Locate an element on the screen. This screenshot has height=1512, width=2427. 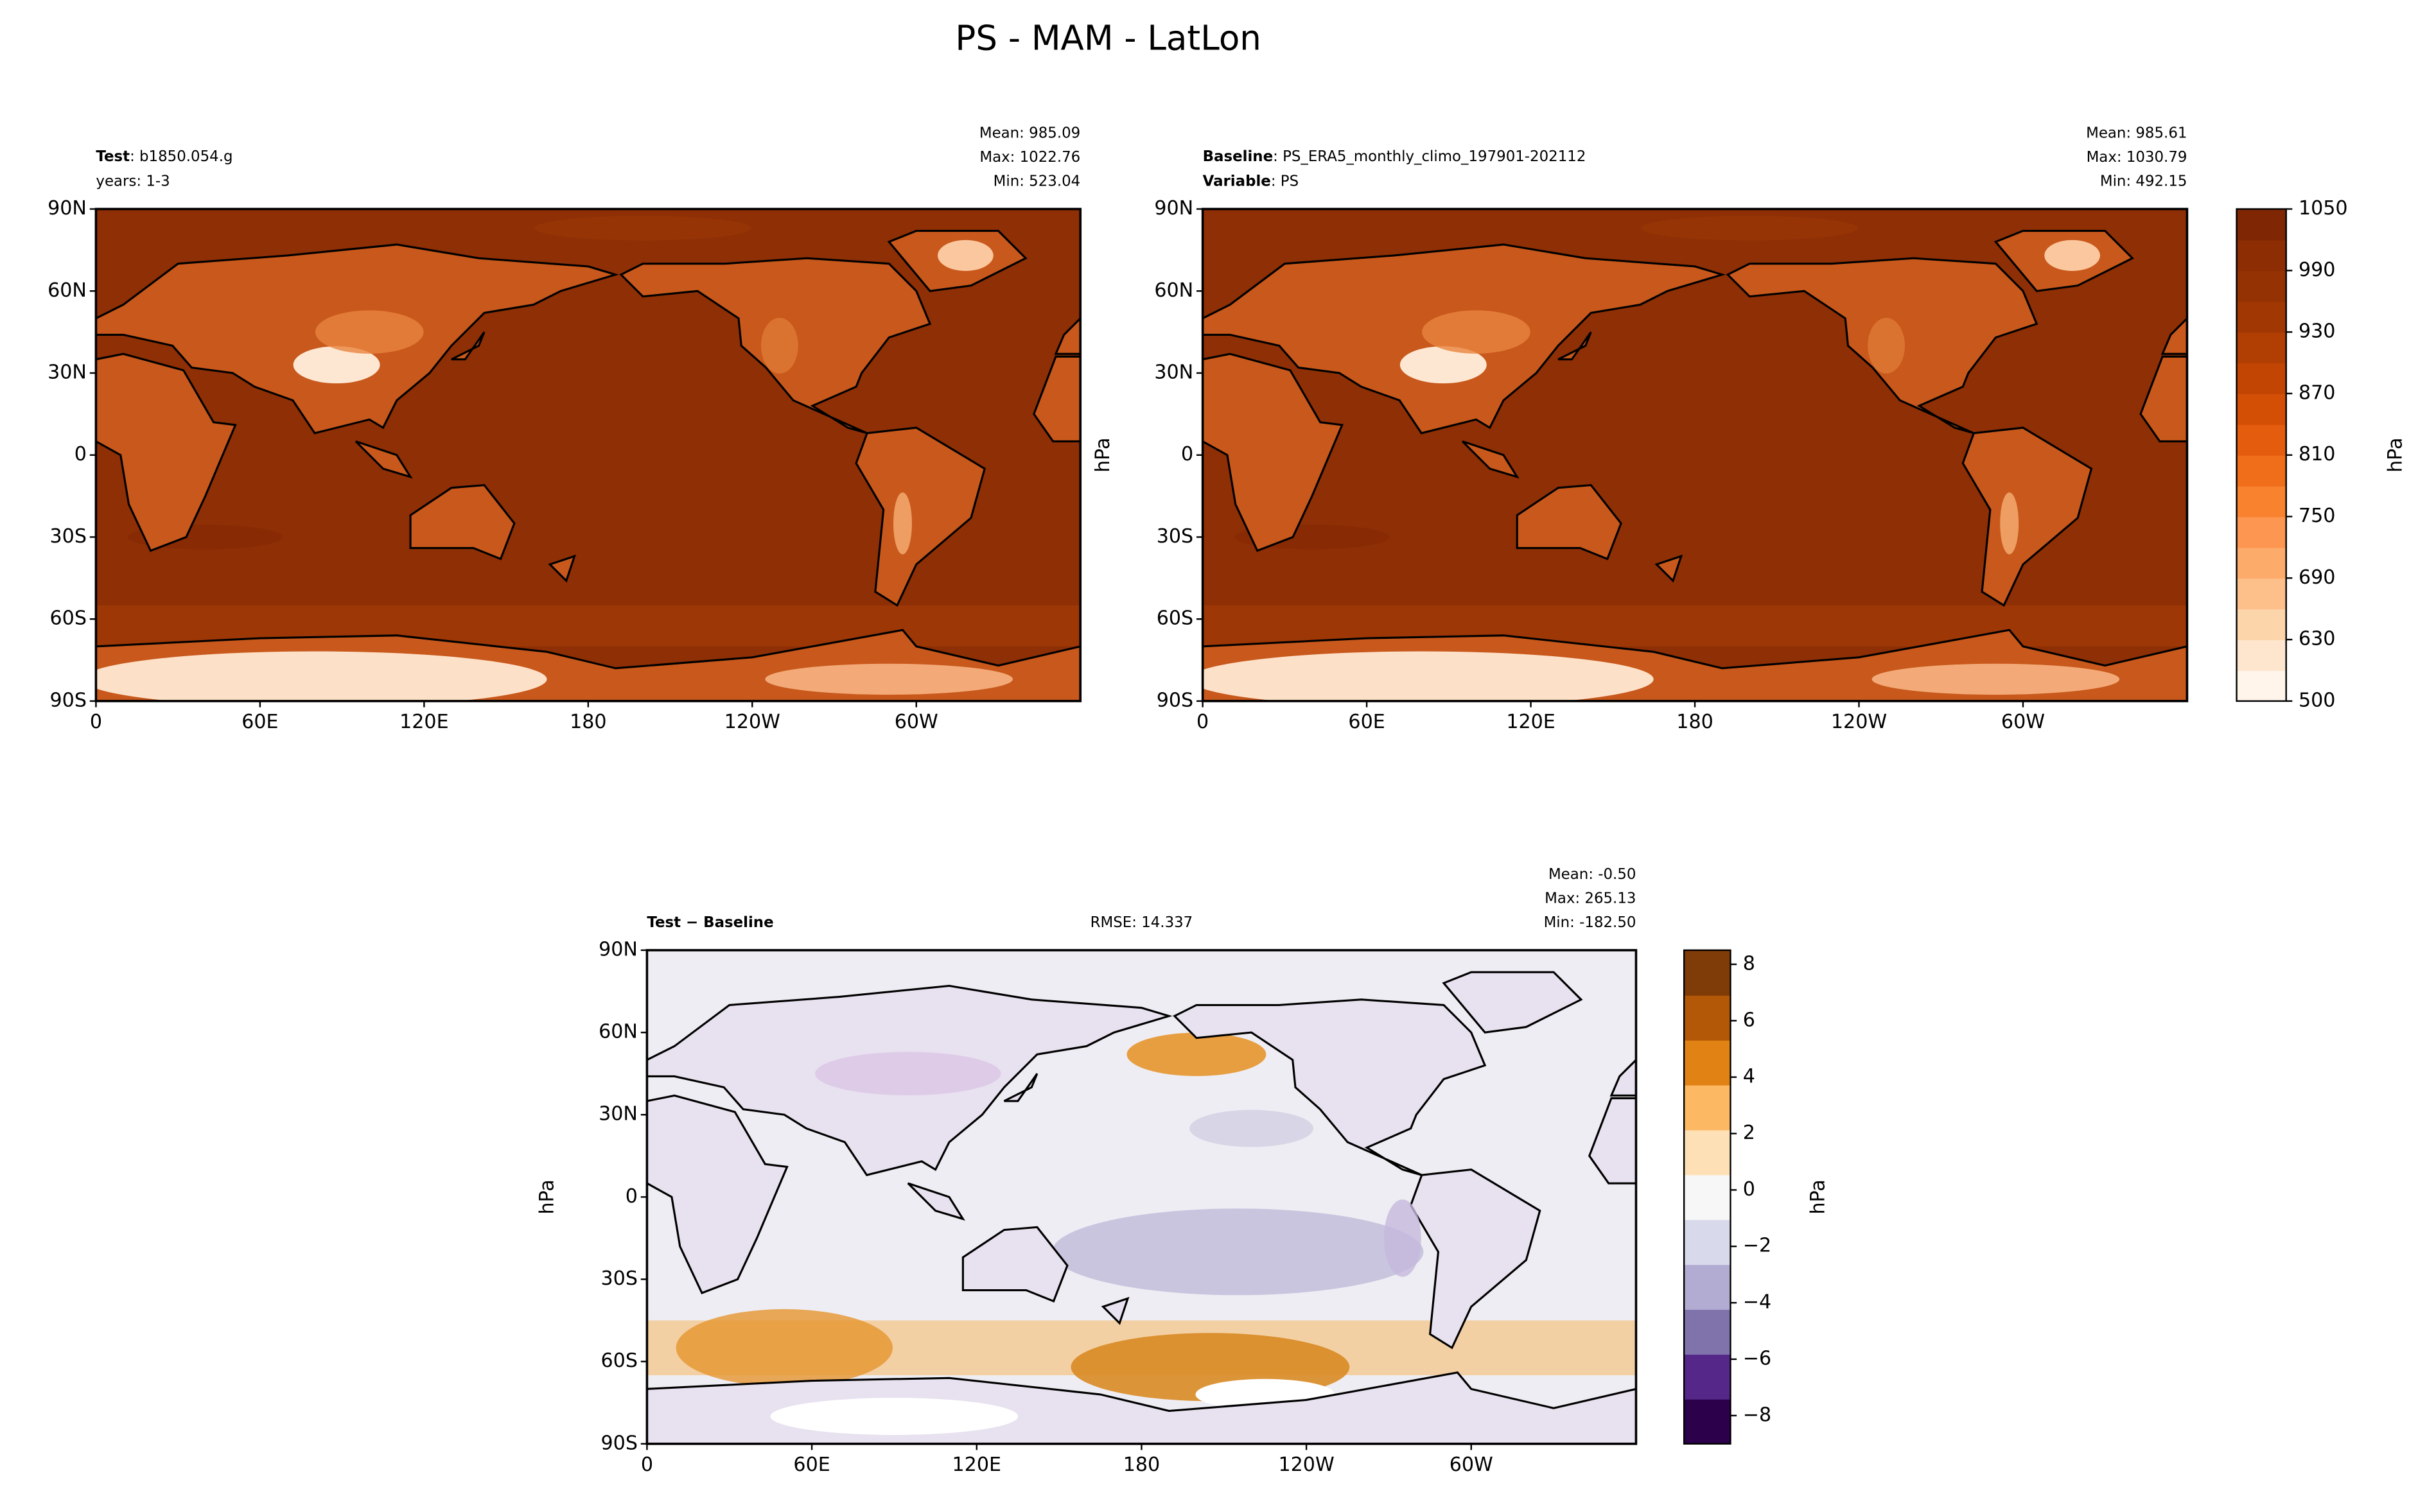
colorbar-tick-label: 0 is located at coordinates (1749, 1189).